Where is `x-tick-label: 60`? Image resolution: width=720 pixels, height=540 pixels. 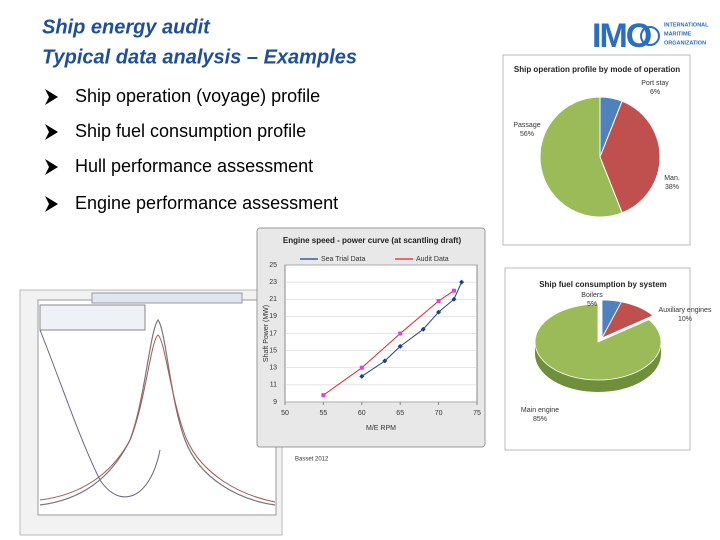
x-tick-label: 60 is located at coordinates (362, 413).